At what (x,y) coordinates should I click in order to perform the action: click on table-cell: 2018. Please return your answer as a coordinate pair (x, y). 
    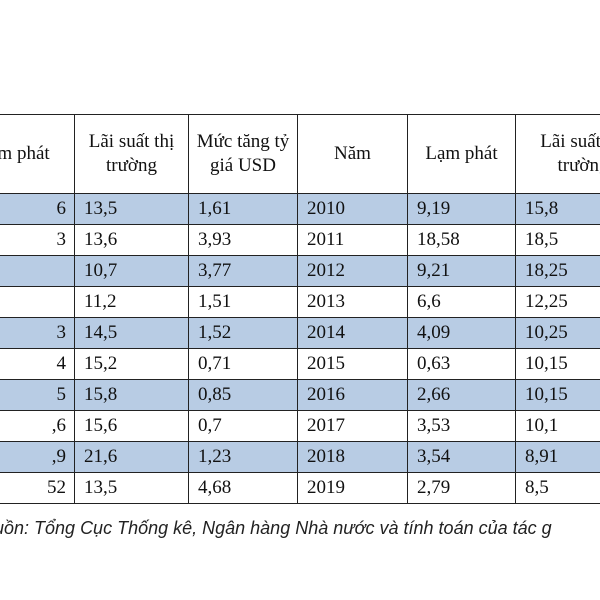
    Looking at the image, I should click on (352, 457).